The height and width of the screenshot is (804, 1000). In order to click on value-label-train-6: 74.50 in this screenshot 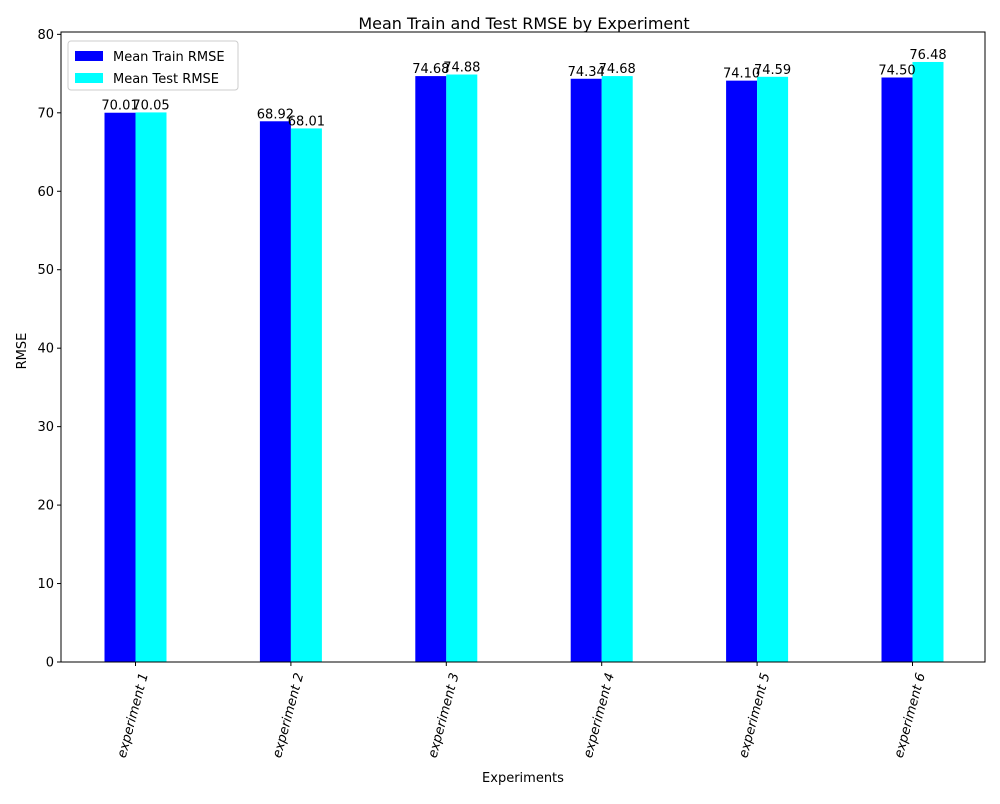, I will do `click(896, 71)`.